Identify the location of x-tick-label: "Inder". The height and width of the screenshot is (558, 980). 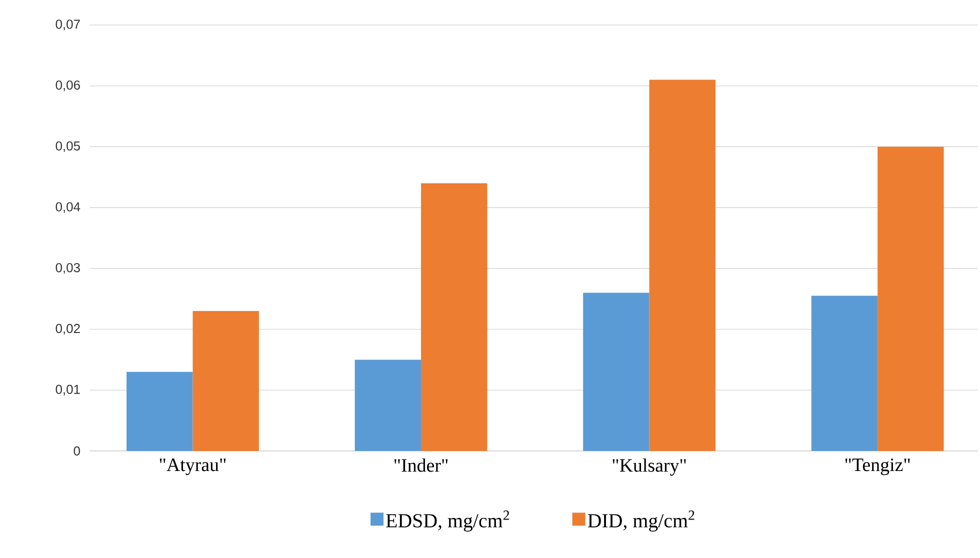
(421, 465).